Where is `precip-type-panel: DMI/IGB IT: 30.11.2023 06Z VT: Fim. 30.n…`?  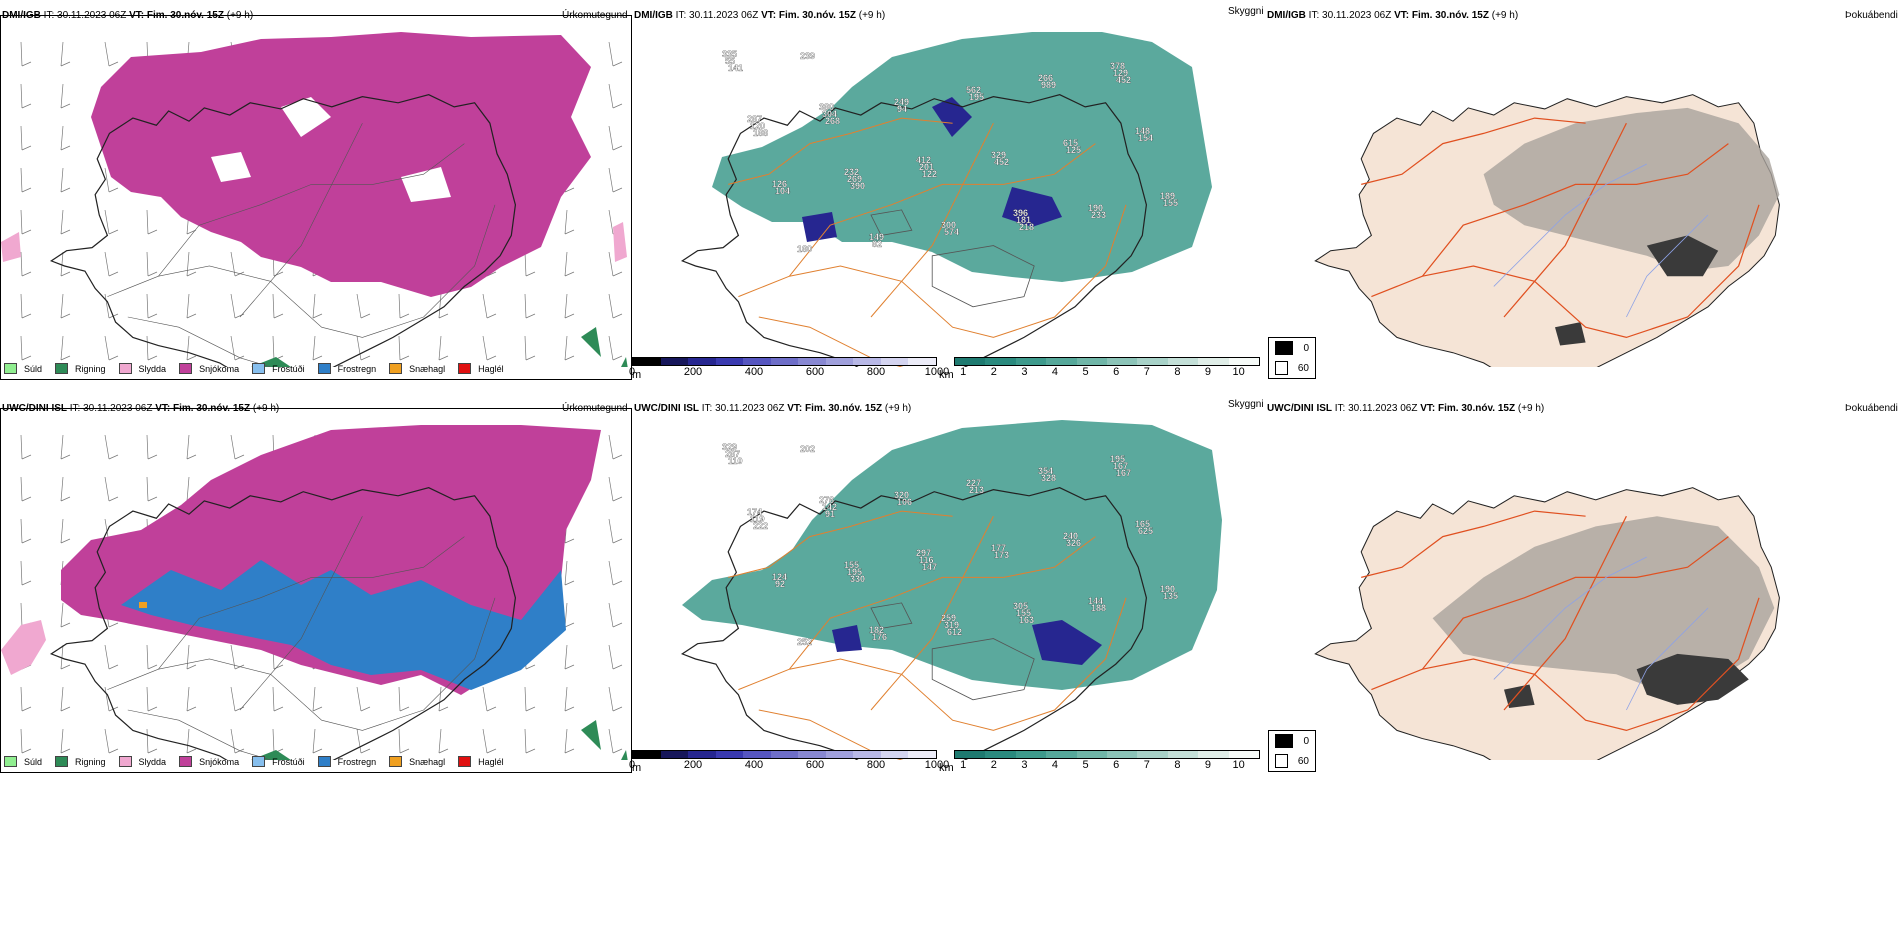 precip-type-panel: DMI/IGB IT: 30.11.2023 06Z VT: Fim. 30.n… is located at coordinates (316, 190).